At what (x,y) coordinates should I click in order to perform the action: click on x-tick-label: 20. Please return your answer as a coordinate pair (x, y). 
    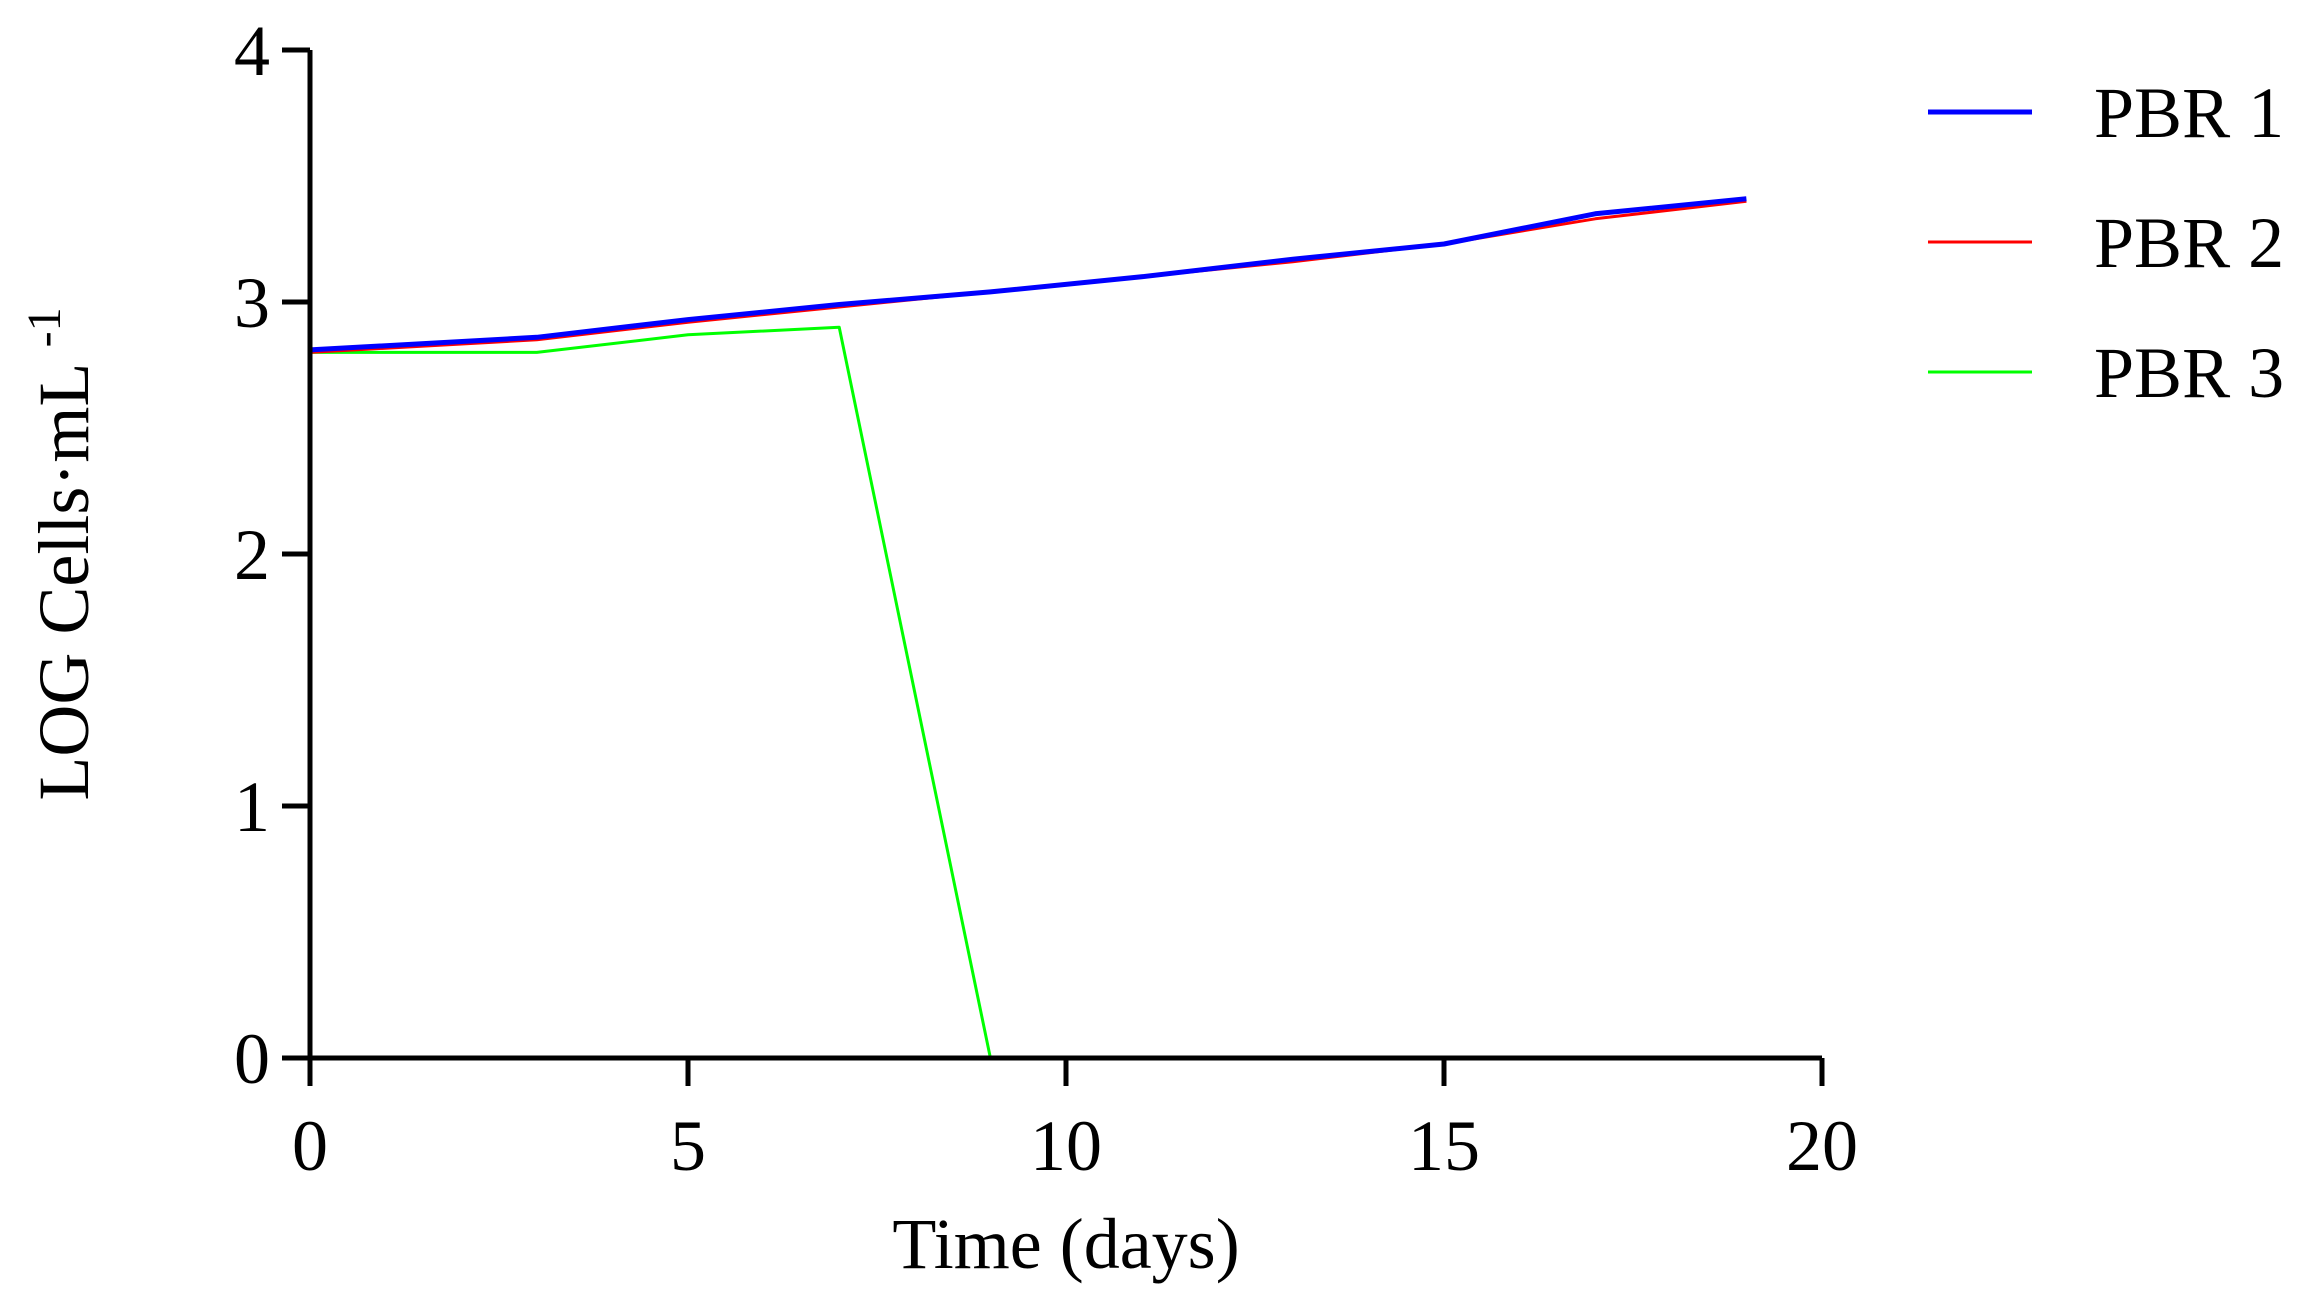
    Looking at the image, I should click on (1822, 1146).